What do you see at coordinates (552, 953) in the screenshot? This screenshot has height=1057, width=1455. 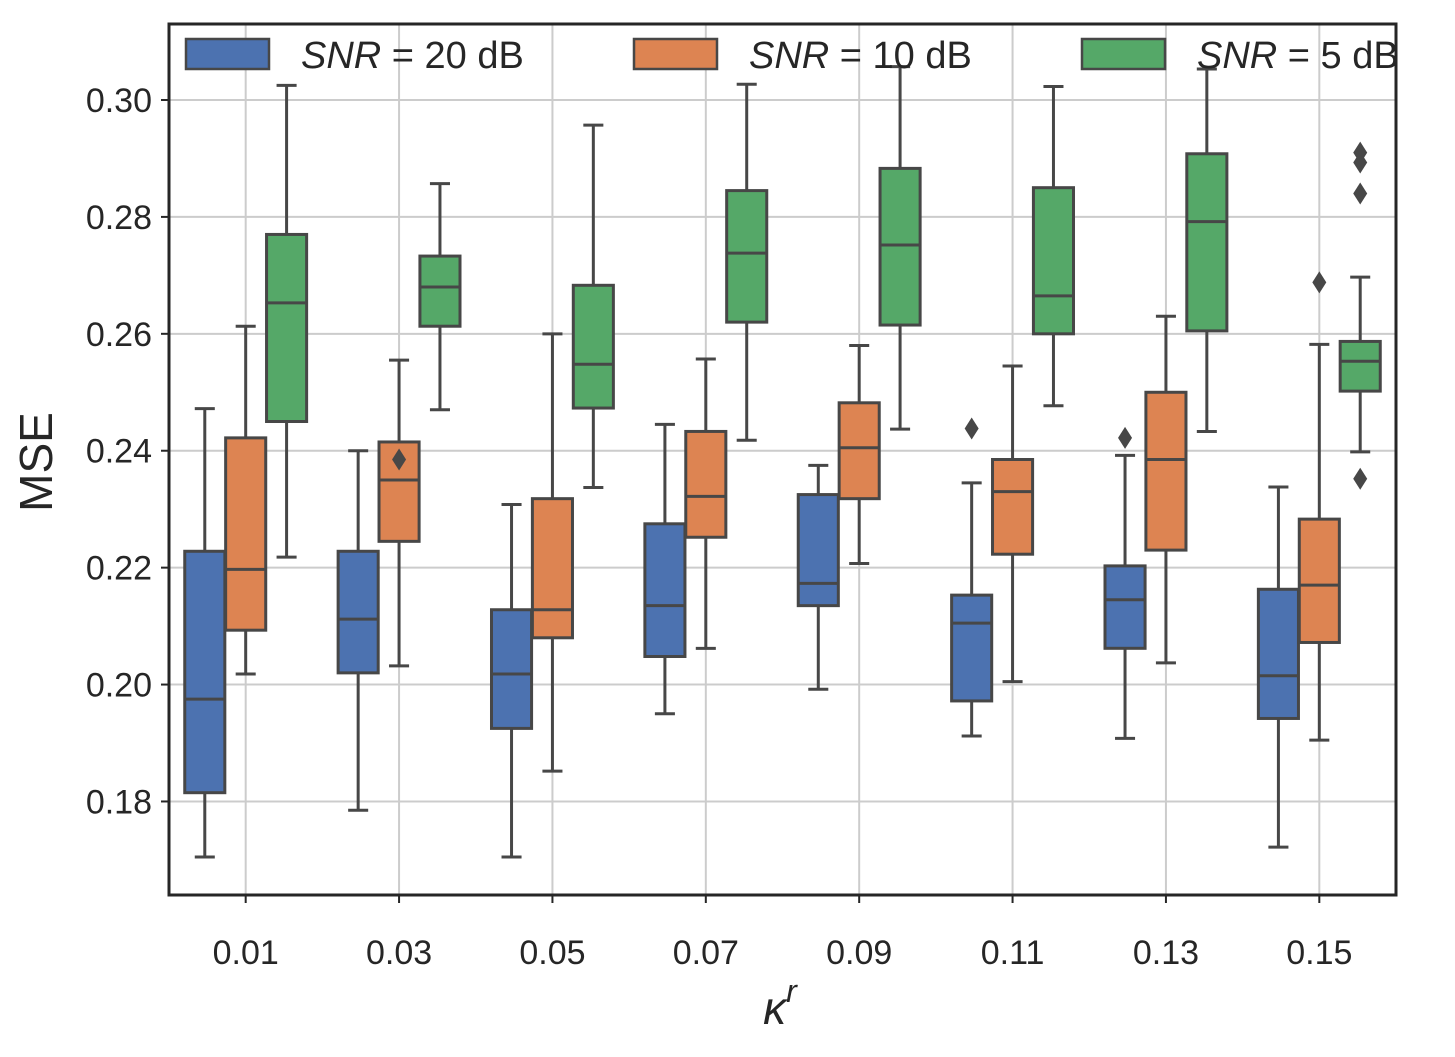 I see `x-tick-label: 0.05` at bounding box center [552, 953].